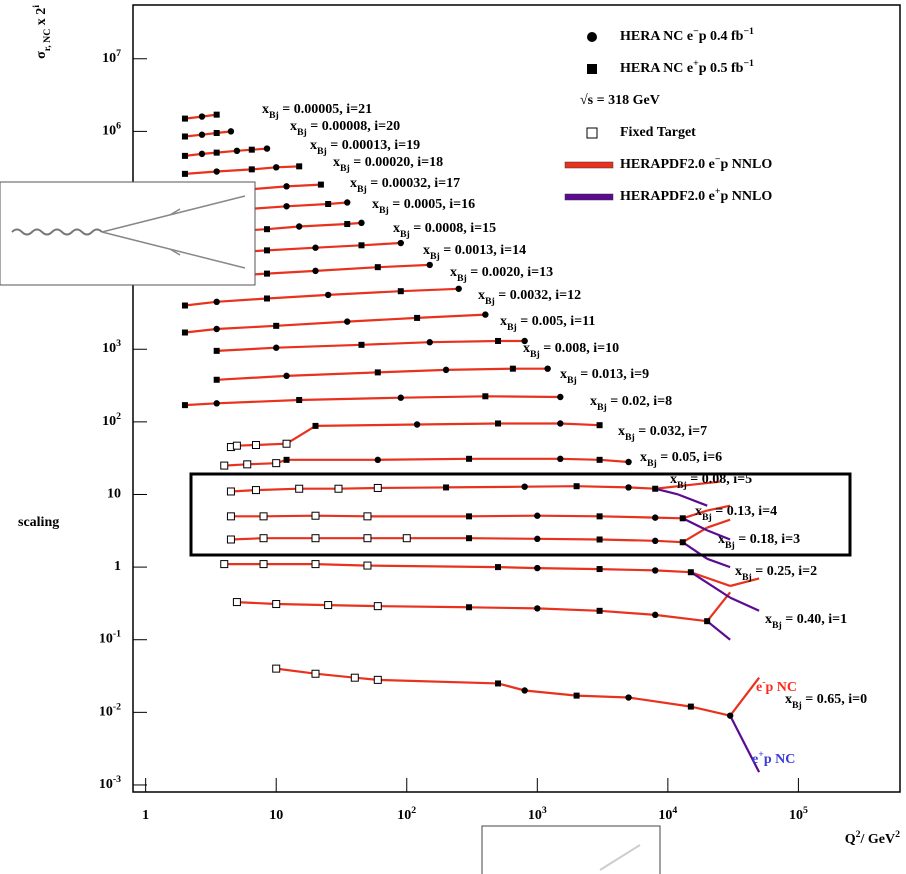 The height and width of the screenshot is (874, 906). I want to click on series-label: xBj = 0.0020, i=13, so click(501, 274).